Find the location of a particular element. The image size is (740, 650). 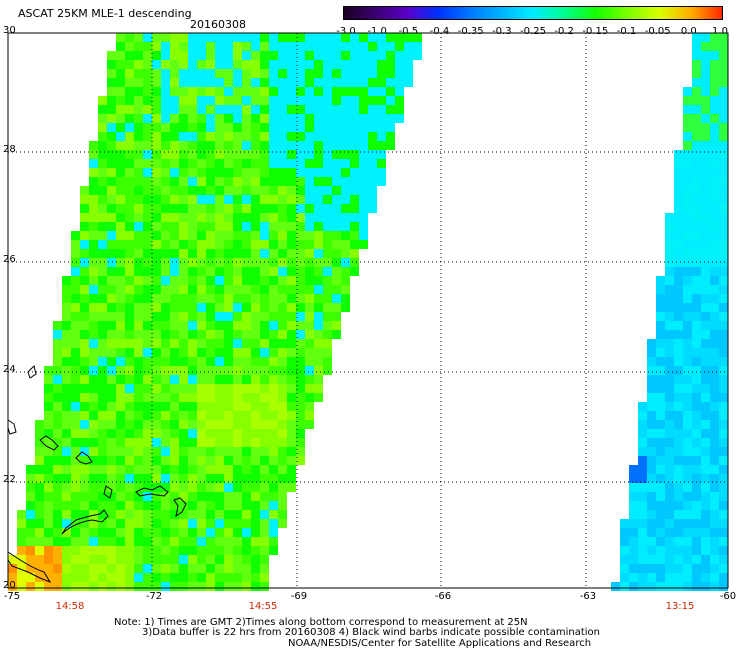

coastline-hispaniola is located at coordinates (85, 522).